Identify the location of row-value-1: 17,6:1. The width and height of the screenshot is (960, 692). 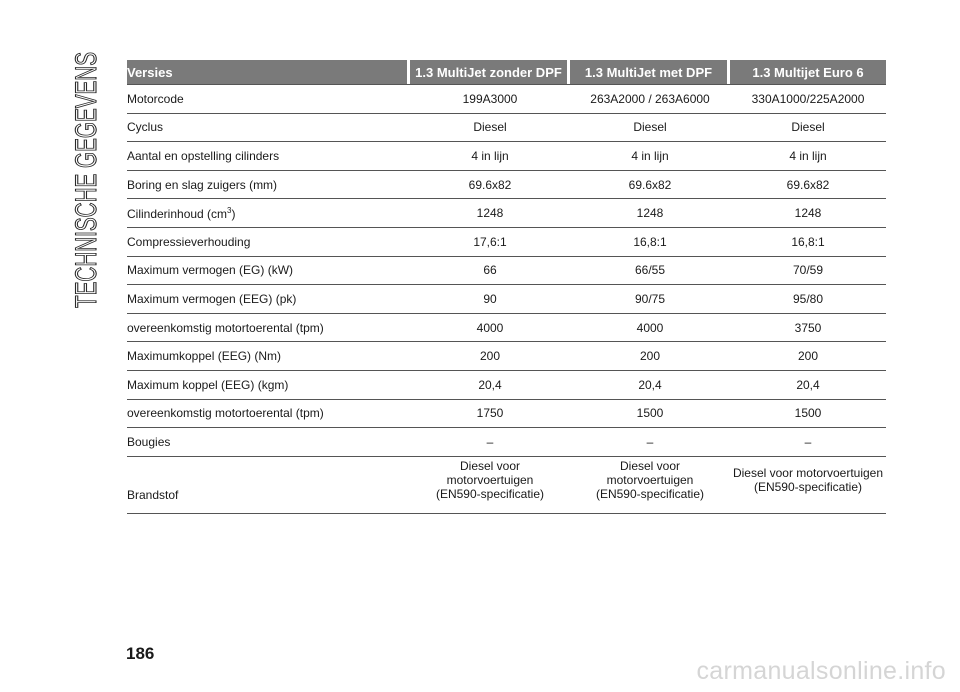
(490, 241).